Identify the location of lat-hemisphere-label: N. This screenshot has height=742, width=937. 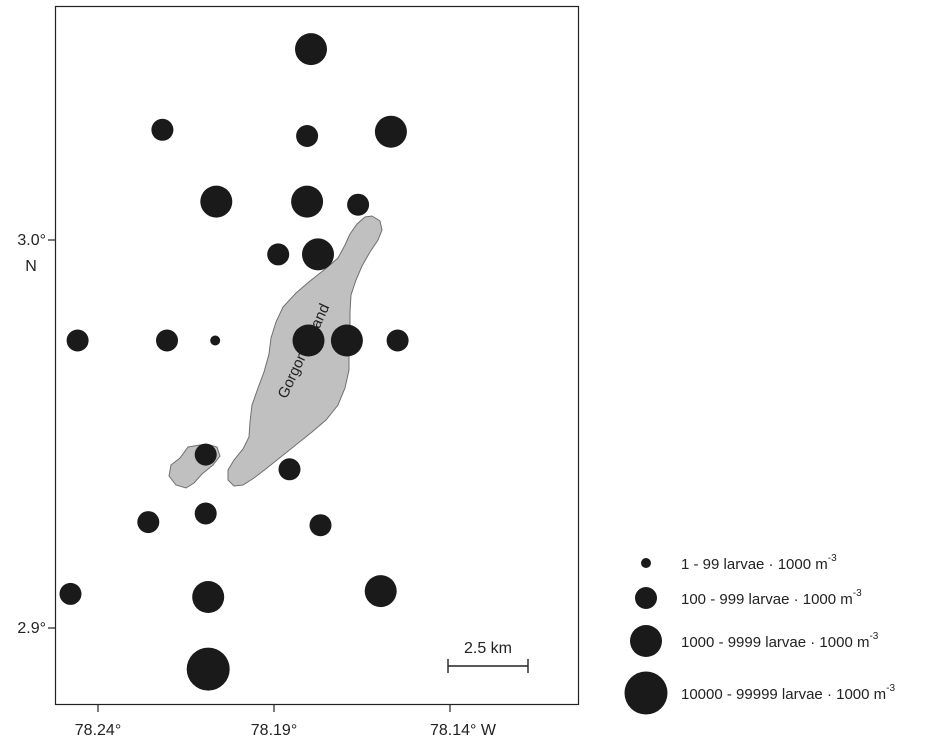
(31, 266).